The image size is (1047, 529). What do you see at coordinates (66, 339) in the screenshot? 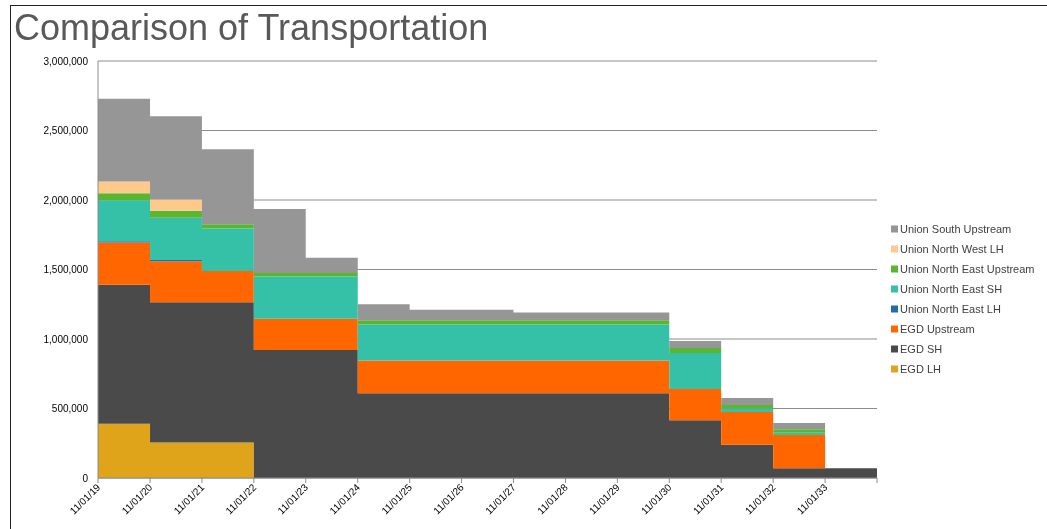
I see `y-tick-label: 1,000,000` at bounding box center [66, 339].